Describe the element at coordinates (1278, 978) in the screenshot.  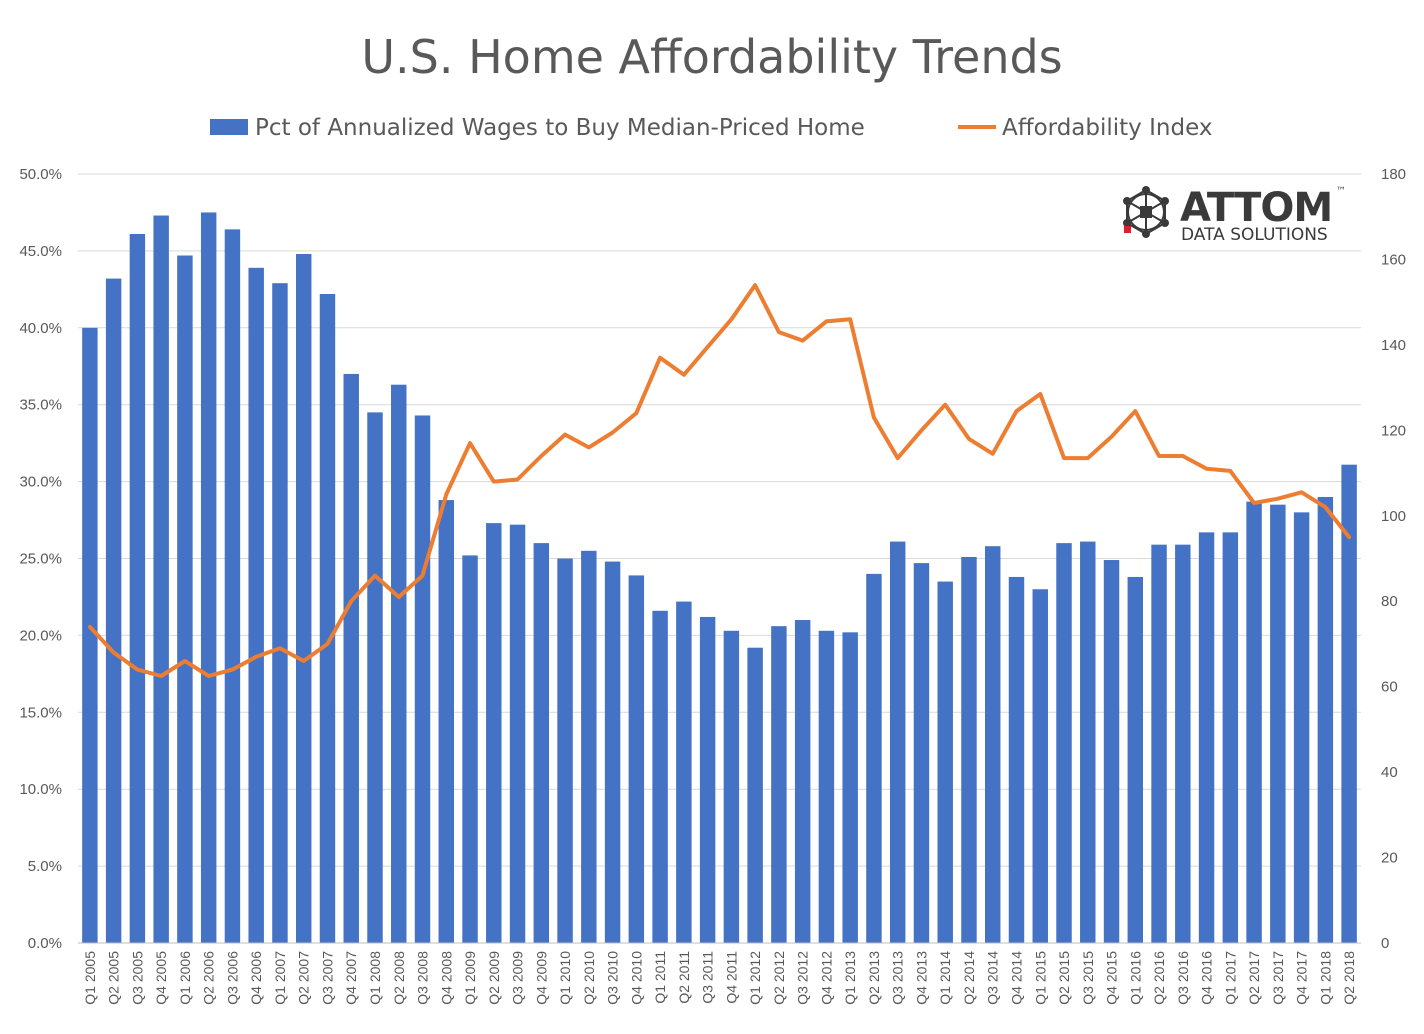
I see `category-tick-label: Q3 2017` at that location.